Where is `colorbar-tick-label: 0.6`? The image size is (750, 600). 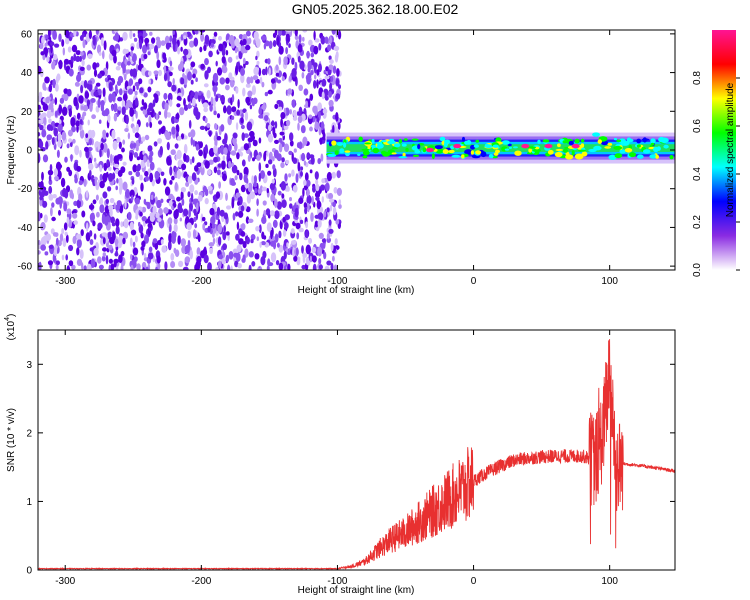
colorbar-tick-label: 0.6 is located at coordinates (697, 126).